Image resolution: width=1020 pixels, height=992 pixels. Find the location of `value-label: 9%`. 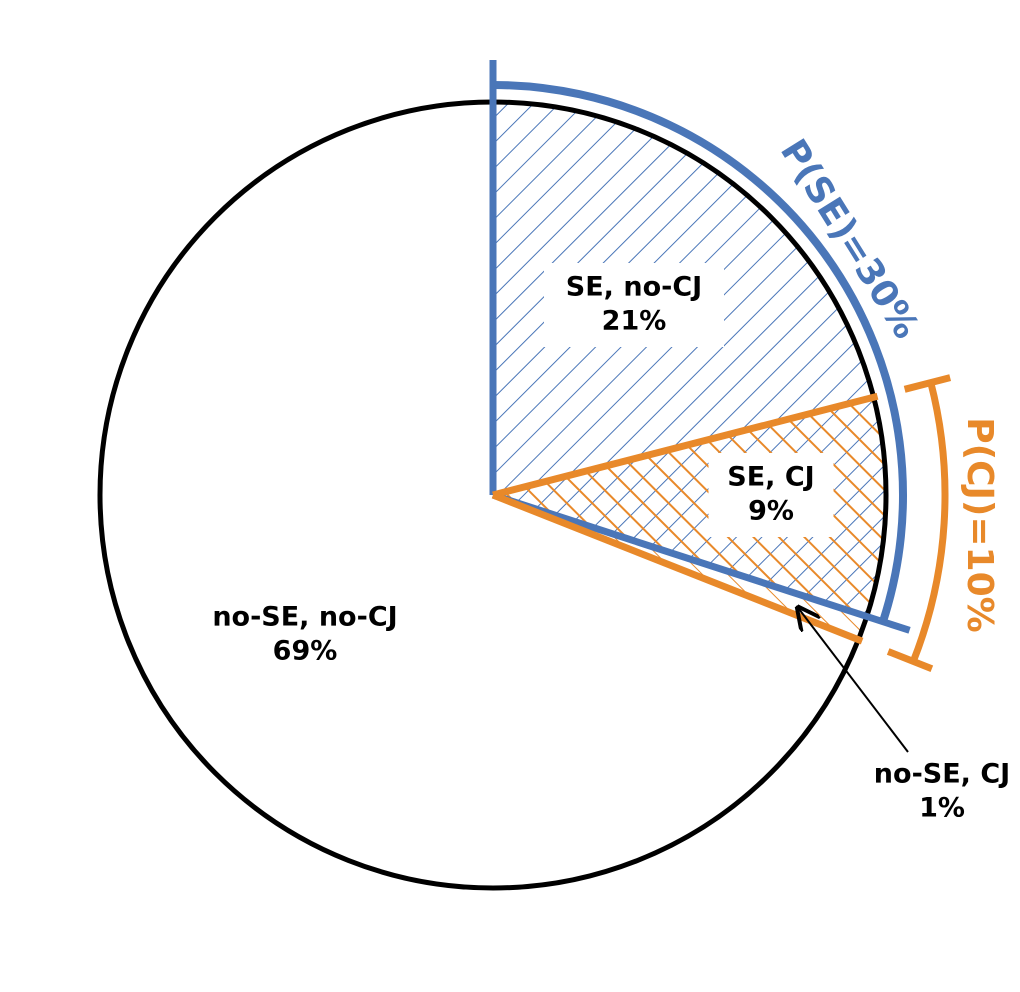

value-label: 9% is located at coordinates (771, 511).